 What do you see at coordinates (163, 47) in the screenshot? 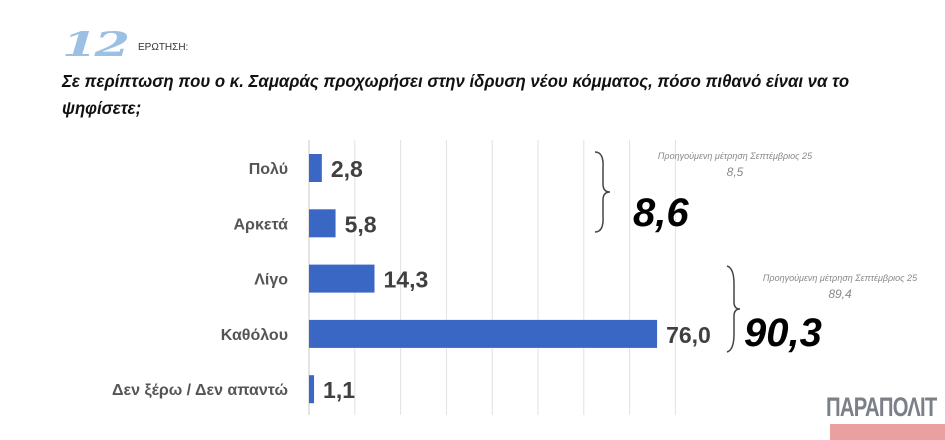
I see `question-label: ΕΡΩΤΗΣΗ:` at bounding box center [163, 47].